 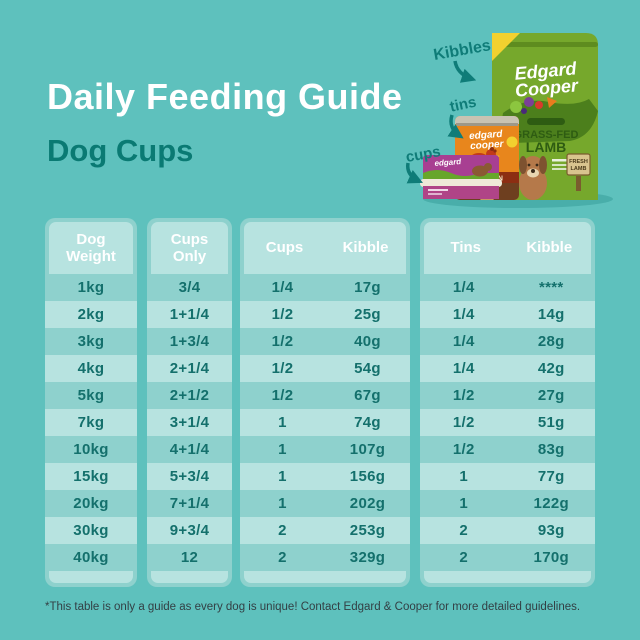 What do you see at coordinates (578, 172) in the screenshot?
I see `fresh-lamb-sign: FRESH LAMB` at bounding box center [578, 172].